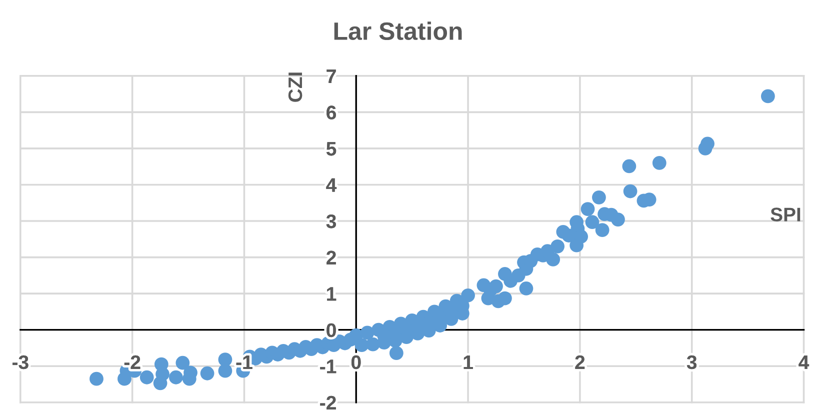 The image size is (816, 417). I want to click on y-tick-label: 6, so click(331, 113).